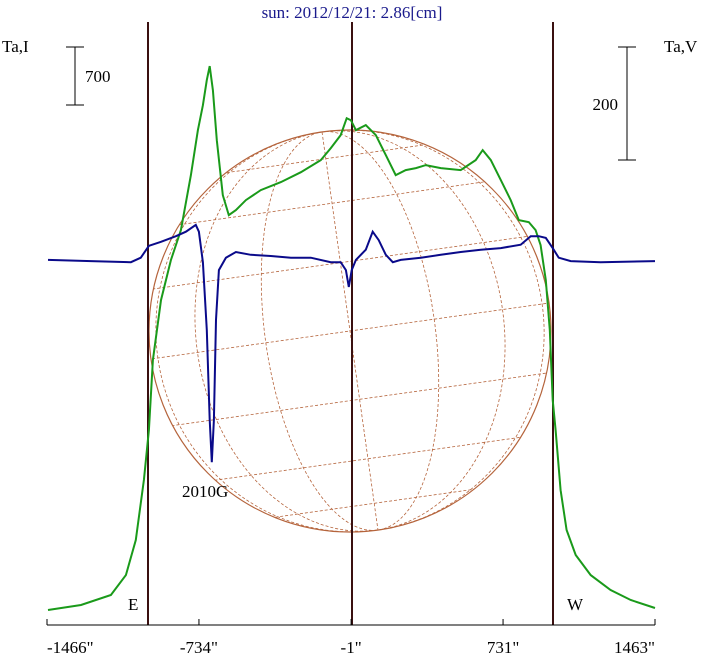 This screenshot has height=660, width=706. I want to click on x-tick-label: -1", so click(351, 647).